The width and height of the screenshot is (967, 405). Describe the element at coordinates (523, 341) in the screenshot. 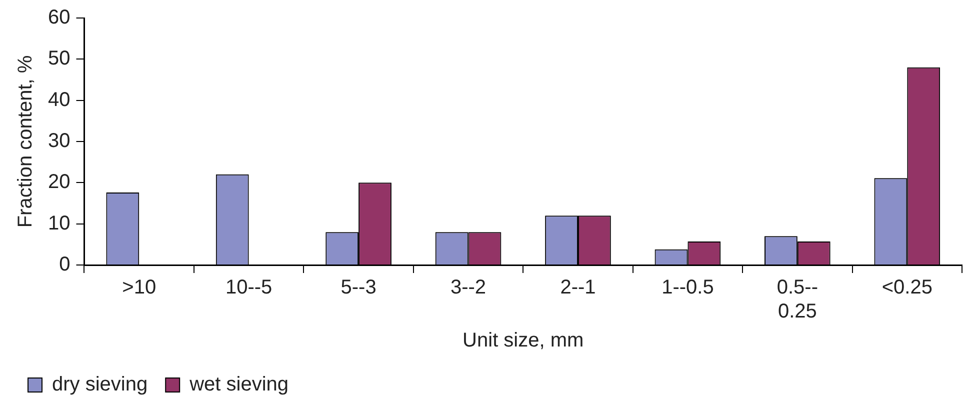

I see `x-axis-title: Unit size, mm` at that location.